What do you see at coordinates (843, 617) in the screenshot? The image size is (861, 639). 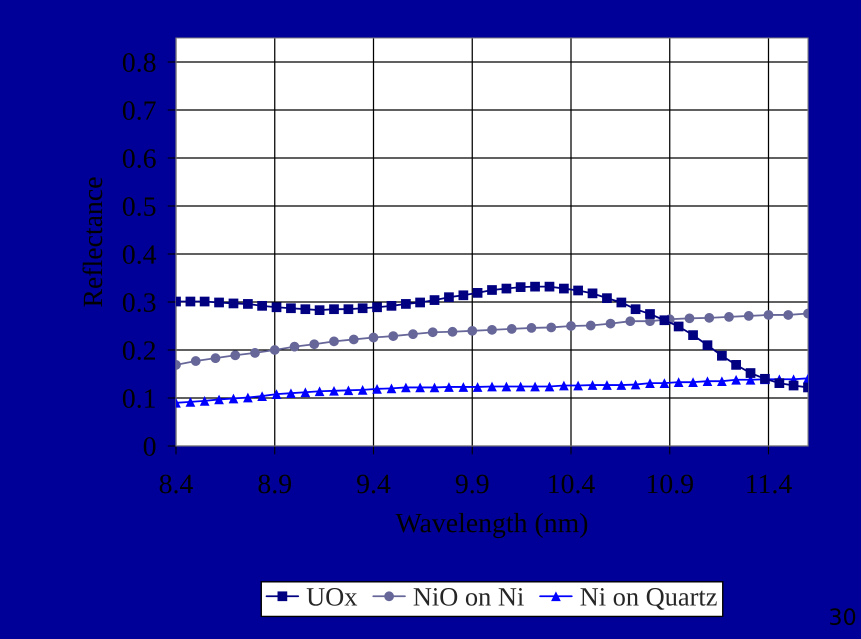 I see `text: 30` at bounding box center [843, 617].